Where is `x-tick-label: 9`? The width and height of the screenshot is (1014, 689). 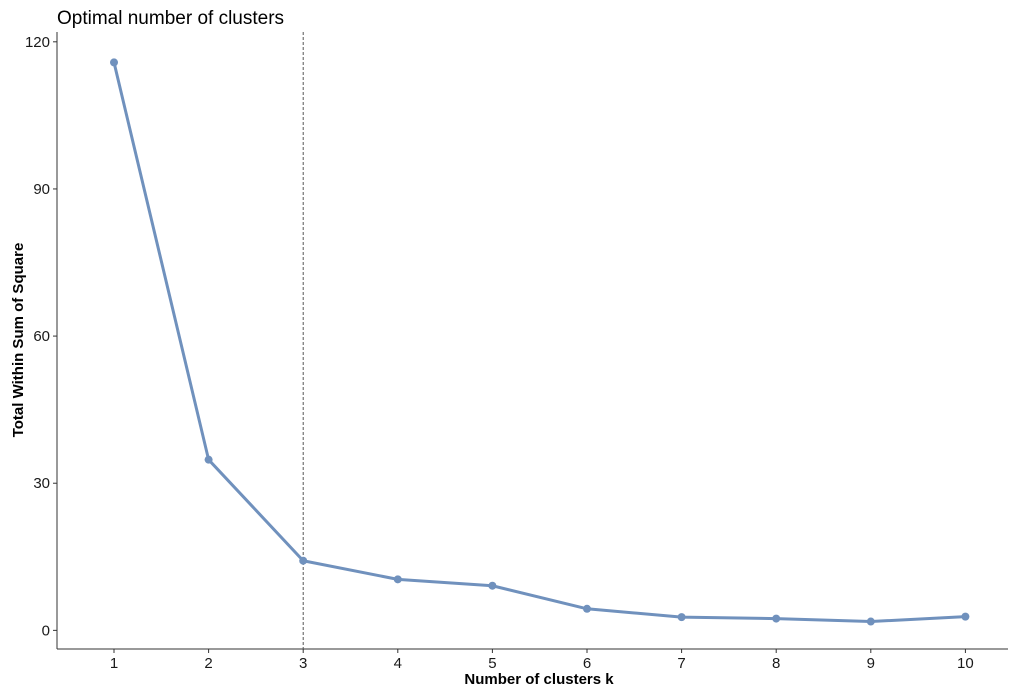
x-tick-label: 9 is located at coordinates (871, 663).